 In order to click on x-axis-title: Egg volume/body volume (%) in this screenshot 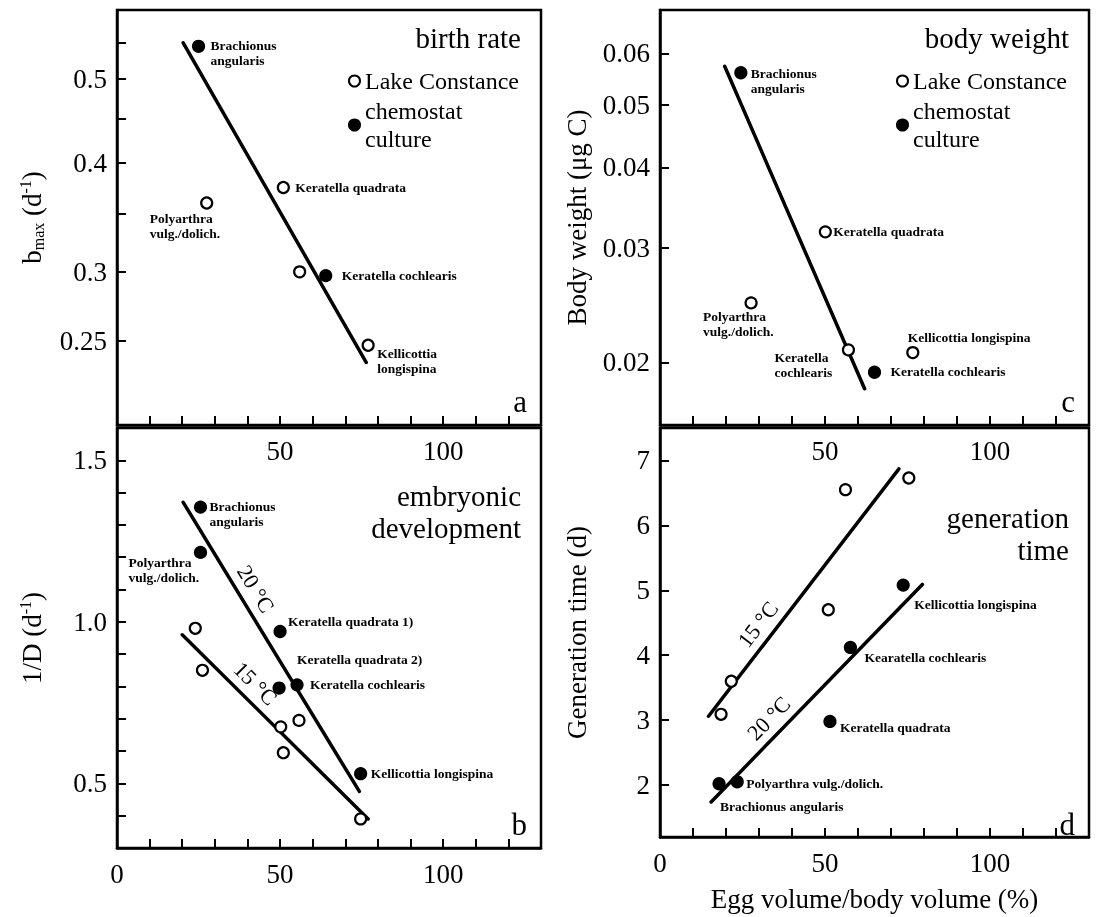, I will do `click(874, 898)`.